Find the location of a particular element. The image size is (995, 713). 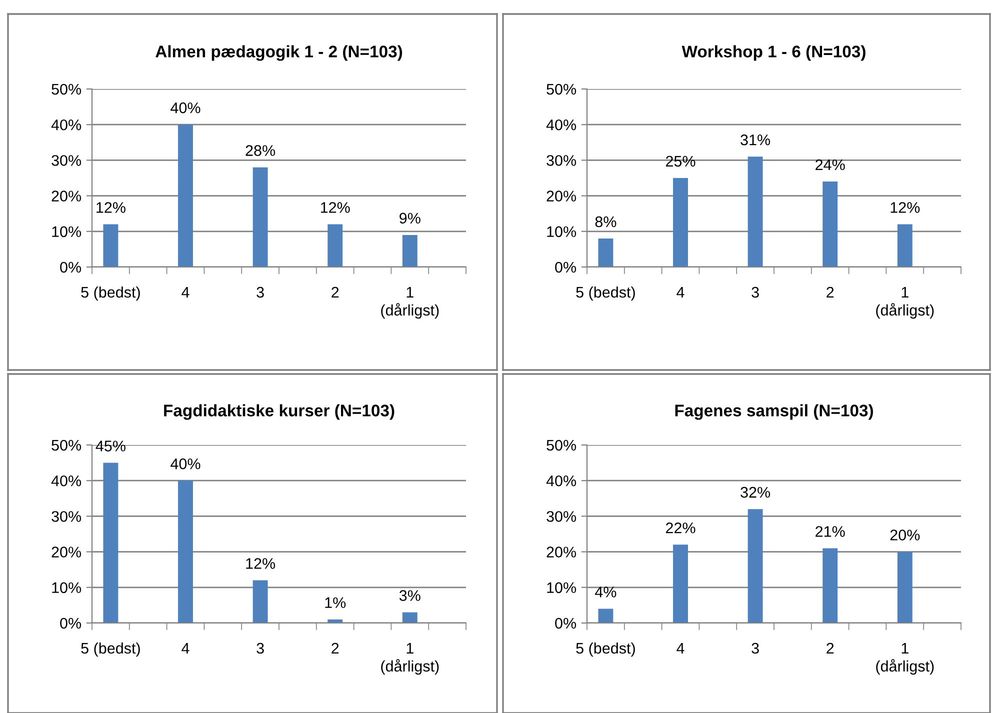

data-label: 45% is located at coordinates (111, 446).